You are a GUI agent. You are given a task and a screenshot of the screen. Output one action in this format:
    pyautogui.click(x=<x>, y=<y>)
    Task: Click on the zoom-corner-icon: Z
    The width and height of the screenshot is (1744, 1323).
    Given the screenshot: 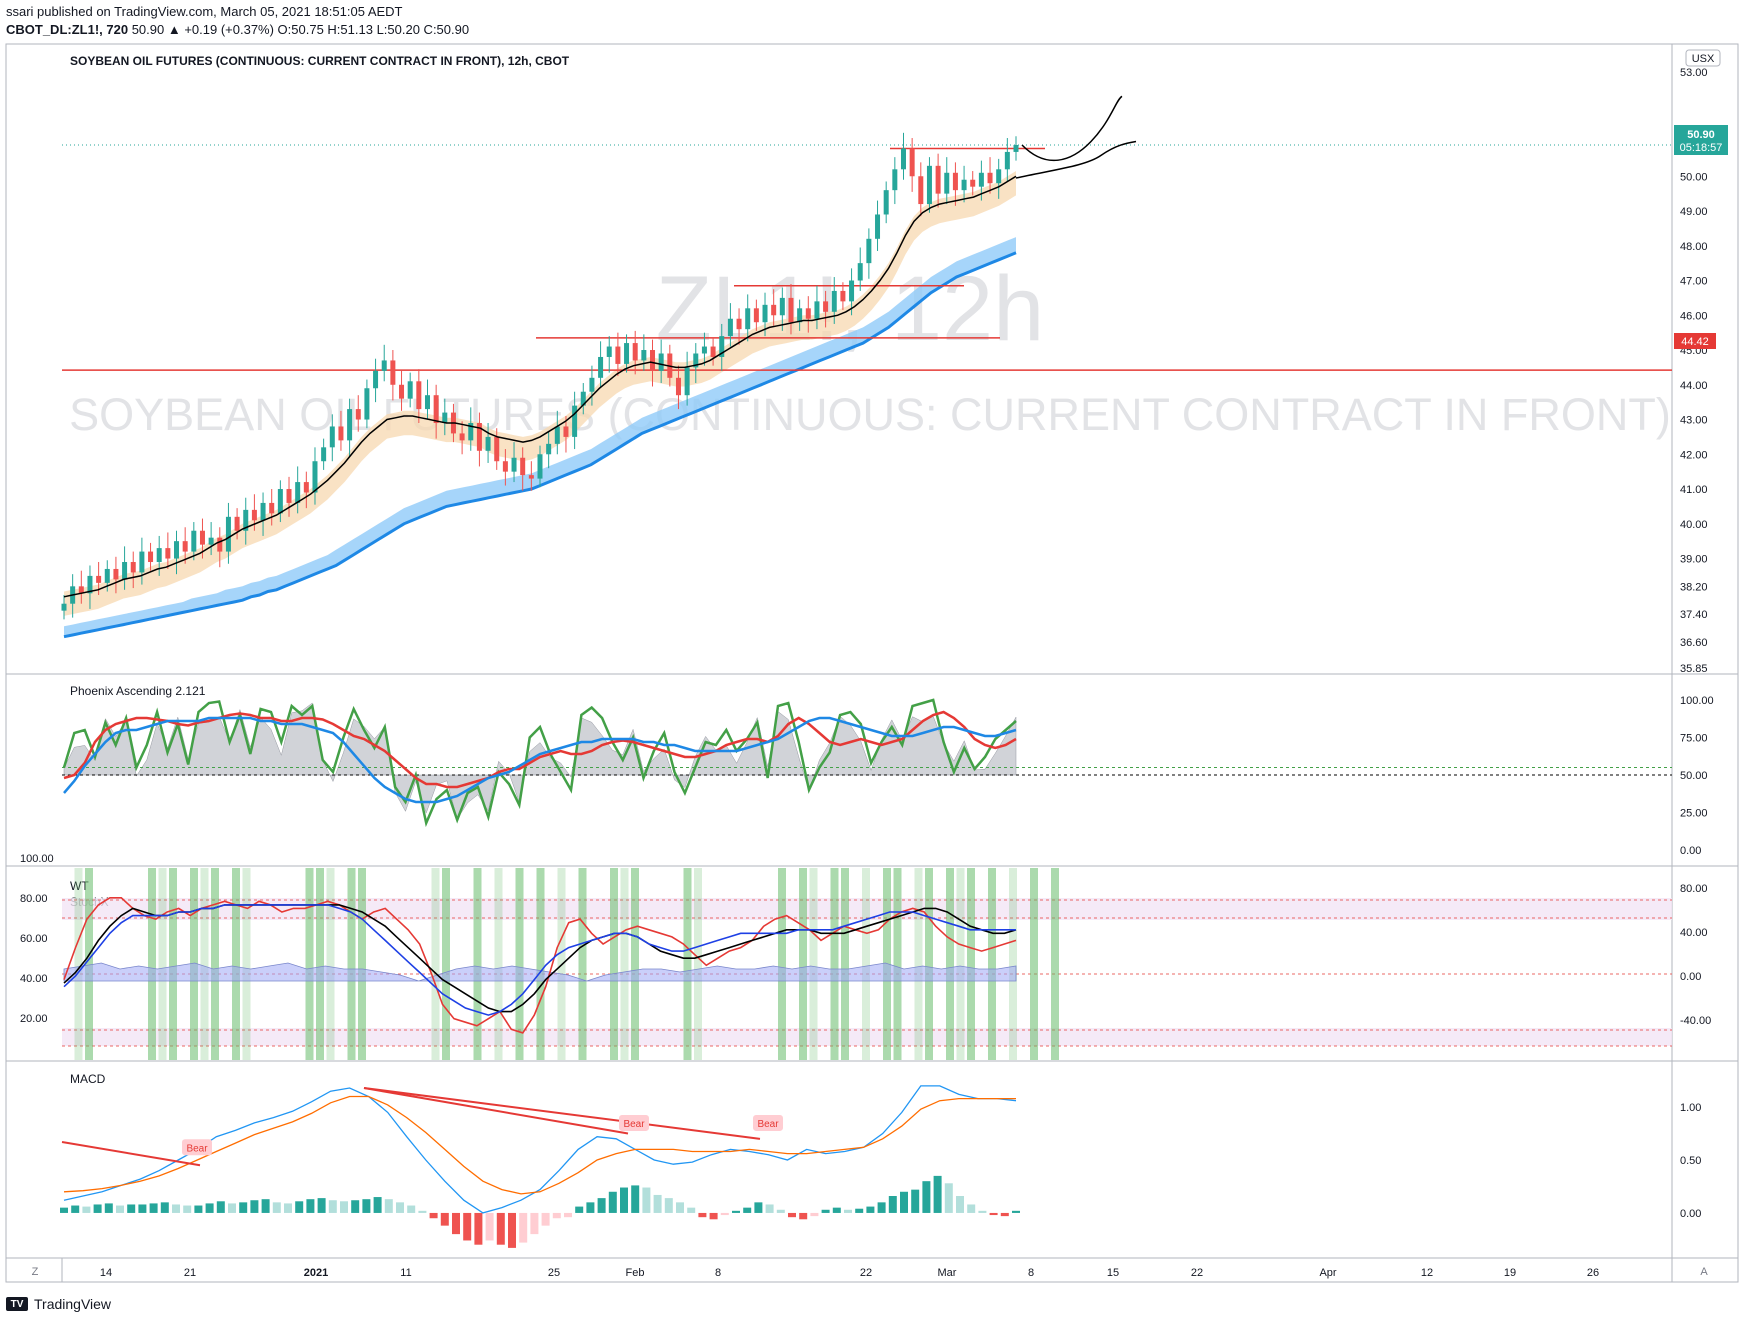 What is the action you would take?
    pyautogui.click(x=35, y=1272)
    